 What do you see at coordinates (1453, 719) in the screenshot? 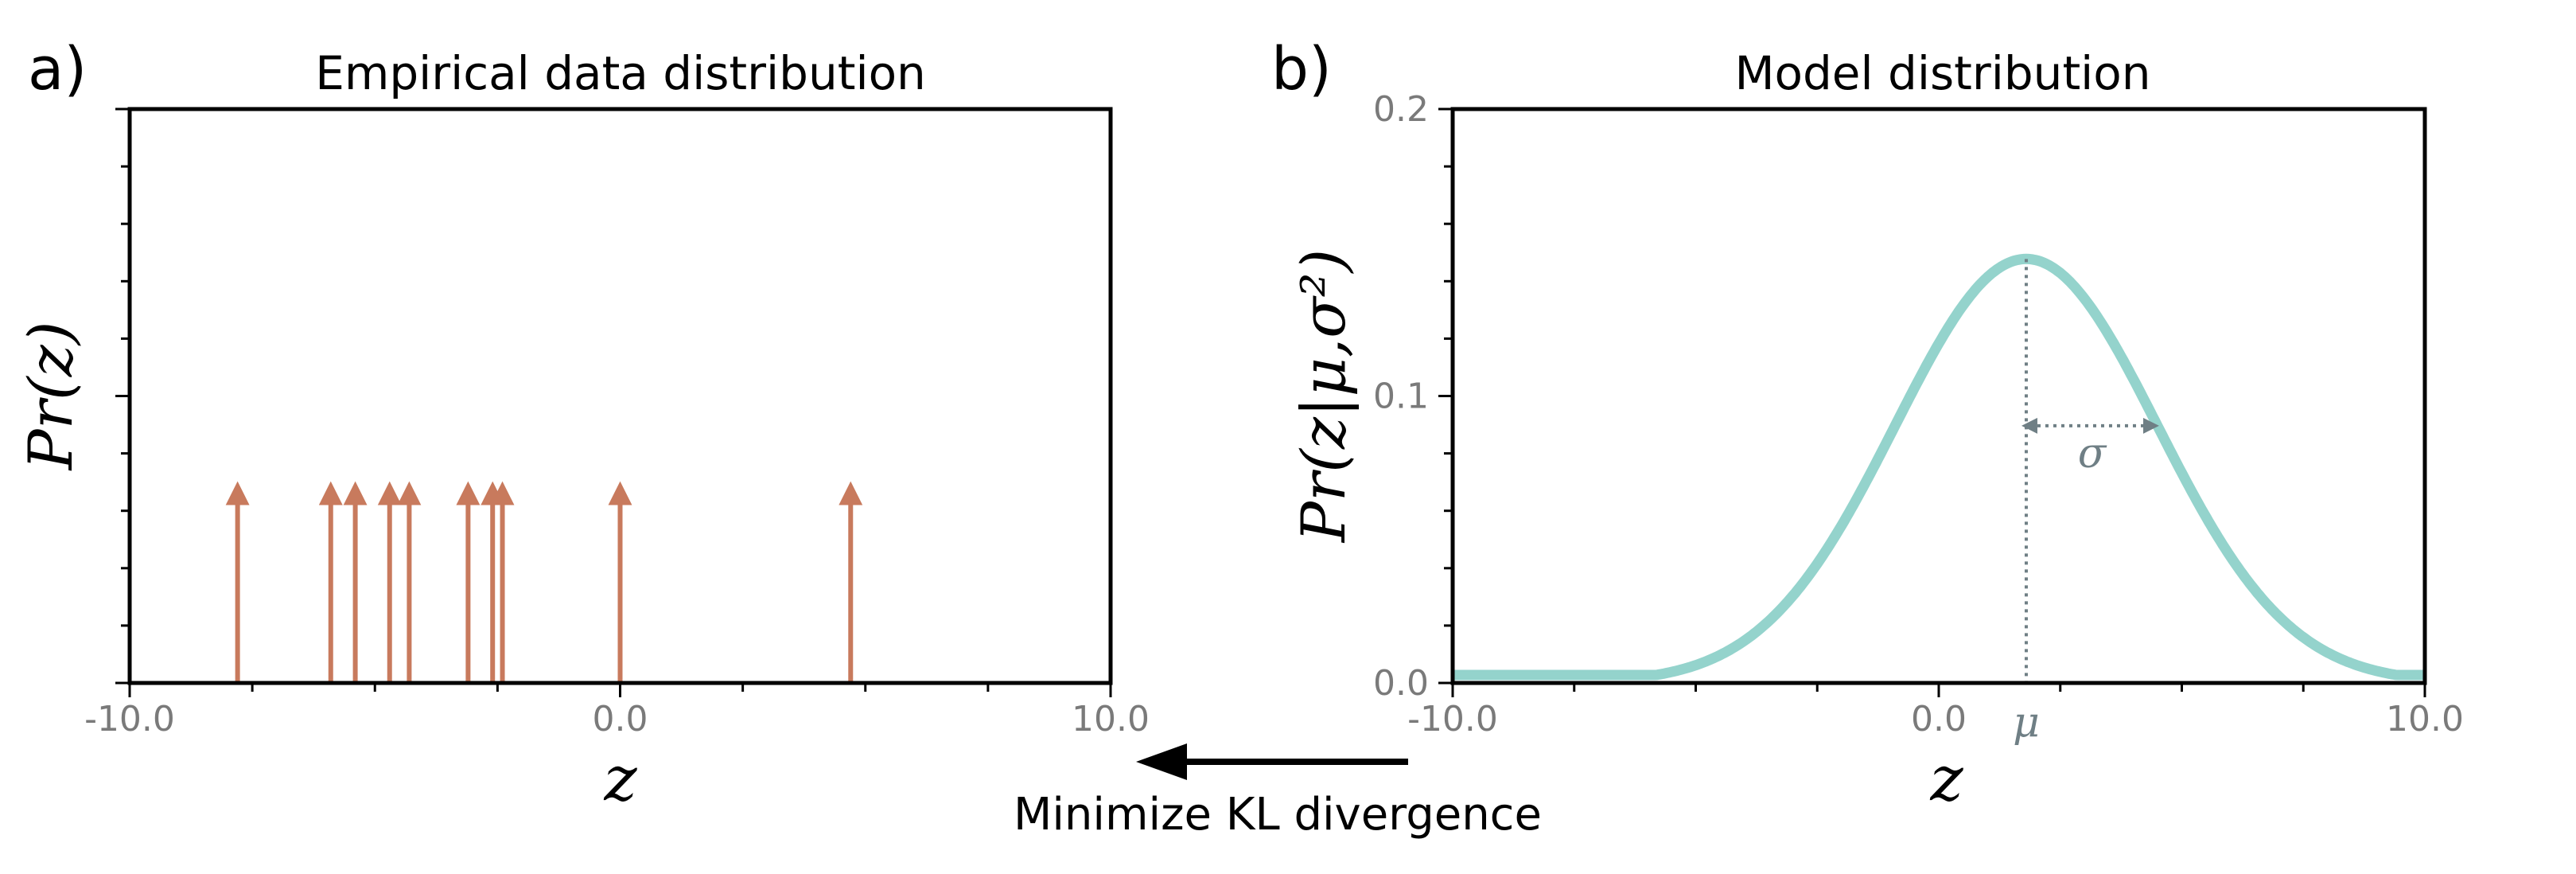
I see `panel-b-xtick-label: -10.0` at bounding box center [1453, 719].